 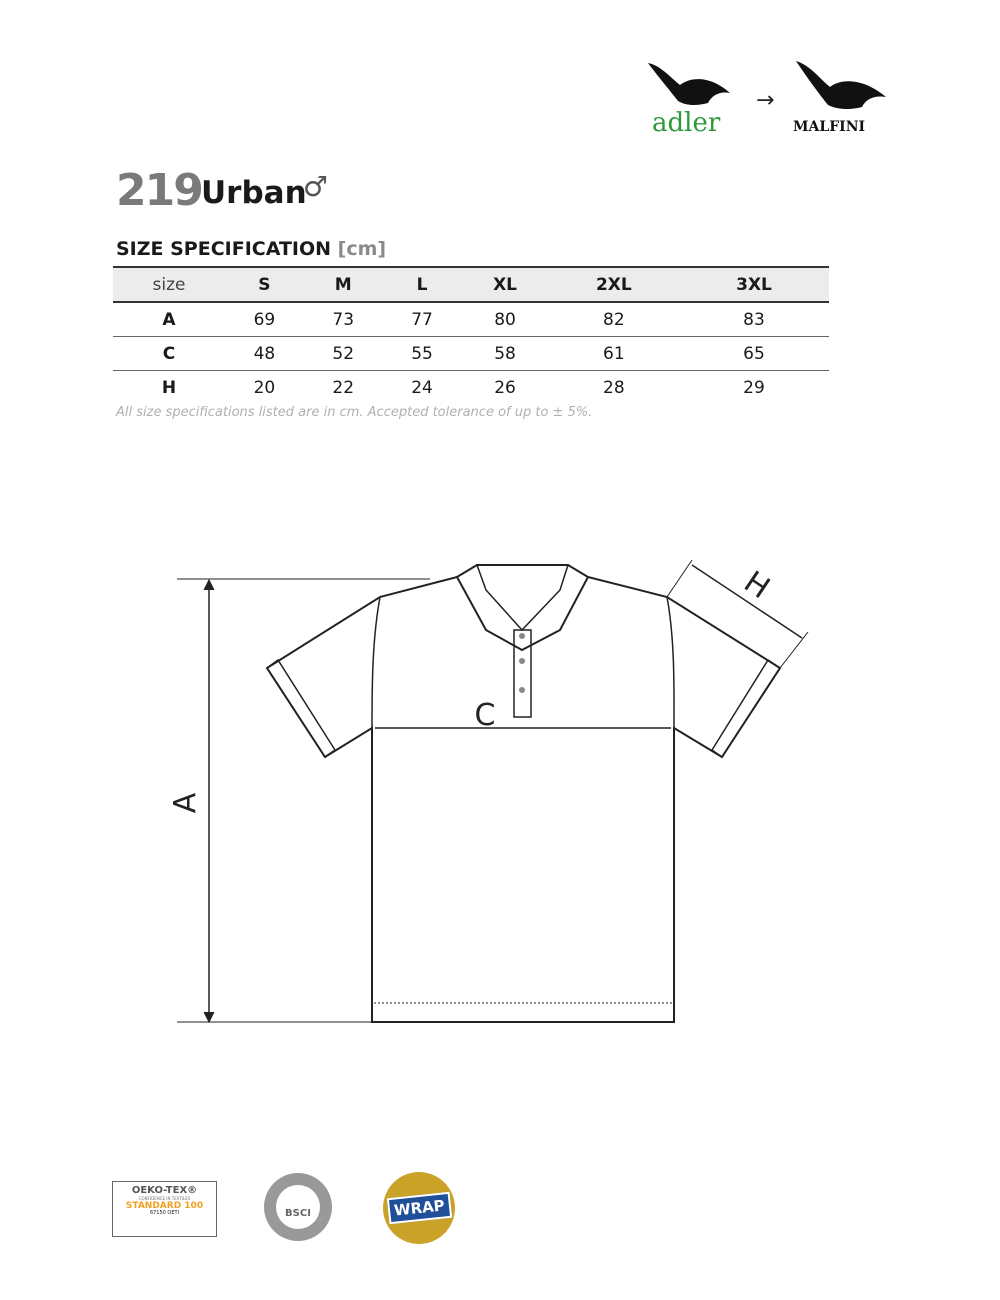 What do you see at coordinates (343, 353) in the screenshot?
I see `table-cell: 52` at bounding box center [343, 353].